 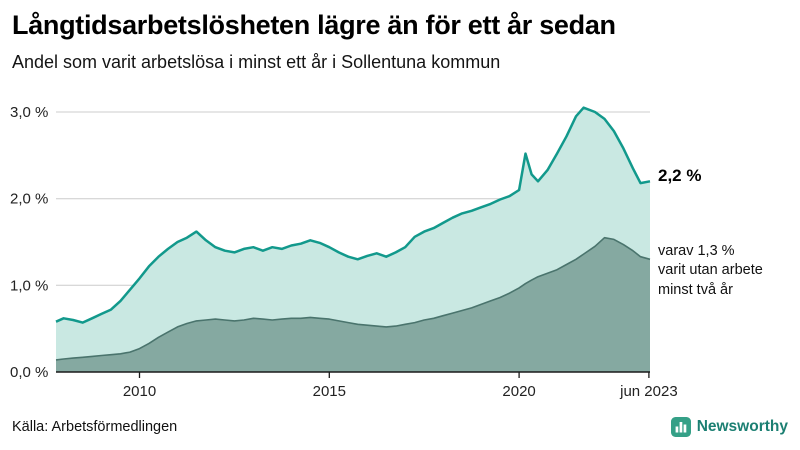 I want to click on chart-footer: Källa: Arbetsförmedlingen Newsworthy, so click(x=400, y=425).